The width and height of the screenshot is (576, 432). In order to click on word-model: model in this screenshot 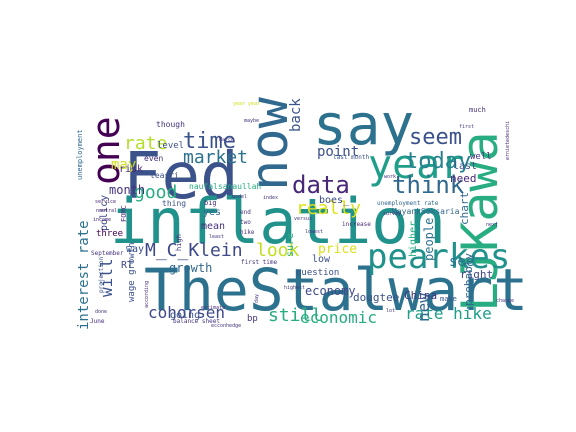, I will do `click(239, 197)`.